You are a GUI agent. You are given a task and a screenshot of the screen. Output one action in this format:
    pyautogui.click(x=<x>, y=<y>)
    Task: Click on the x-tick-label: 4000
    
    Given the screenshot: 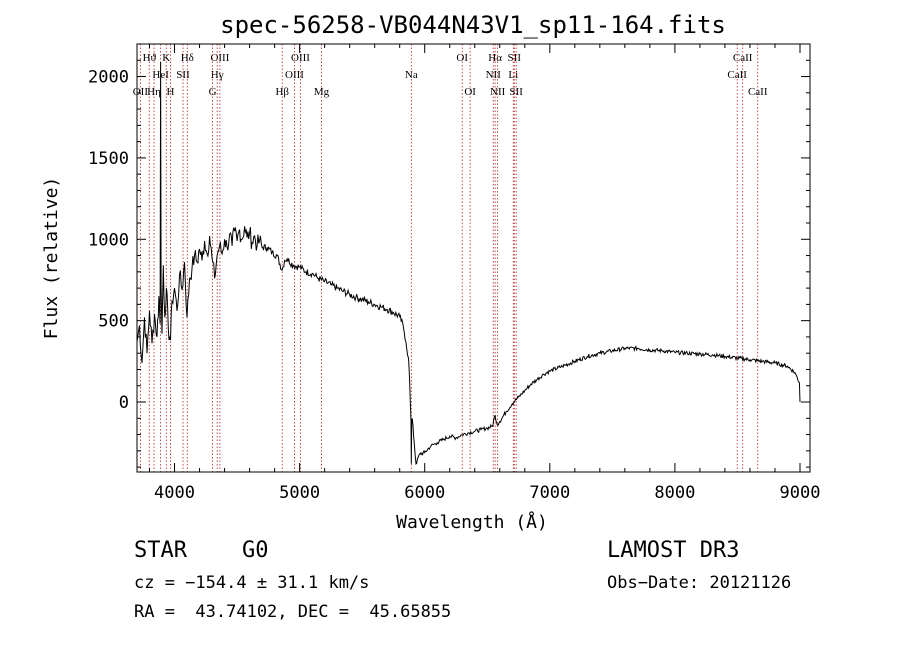 What is the action you would take?
    pyautogui.click(x=174, y=493)
    